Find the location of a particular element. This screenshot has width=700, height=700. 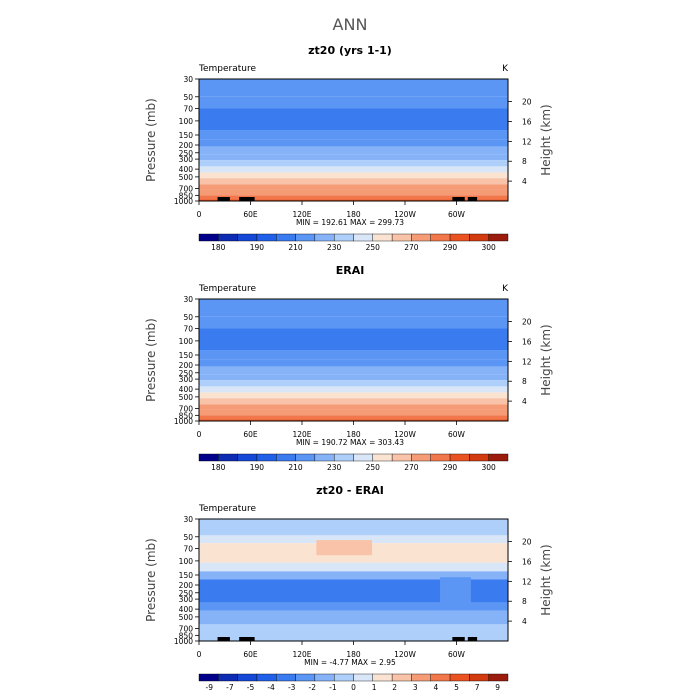

colorbar-label: 1 is located at coordinates (374, 687).